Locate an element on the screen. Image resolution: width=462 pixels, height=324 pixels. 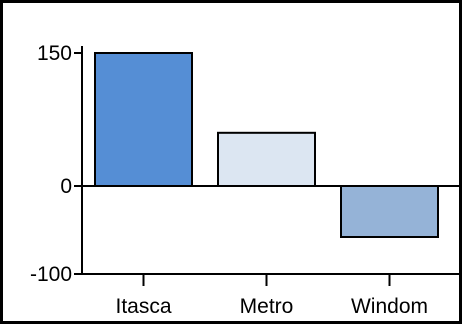
bar-metro is located at coordinates (266, 159).